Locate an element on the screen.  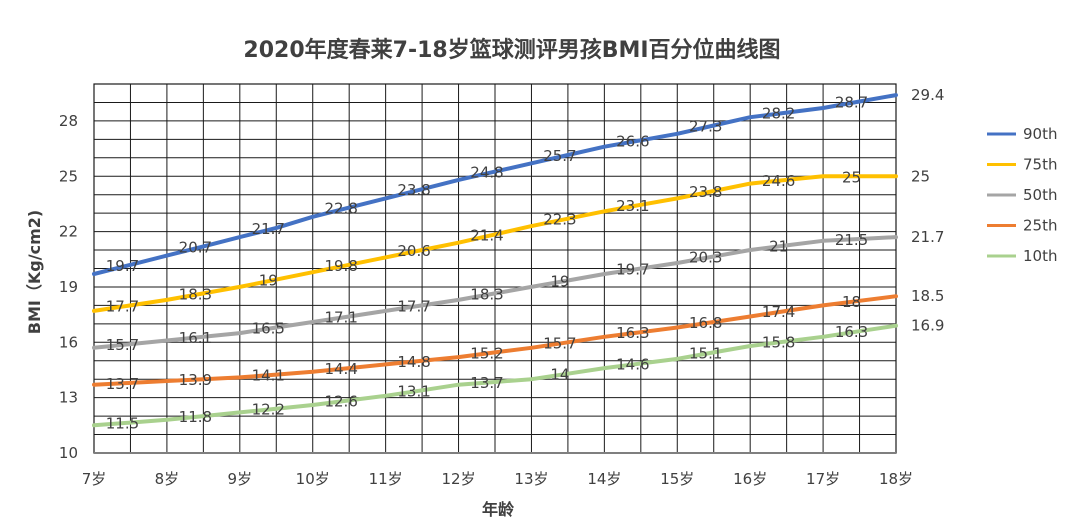
data-label-10th: 14.6 is located at coordinates (632, 365).